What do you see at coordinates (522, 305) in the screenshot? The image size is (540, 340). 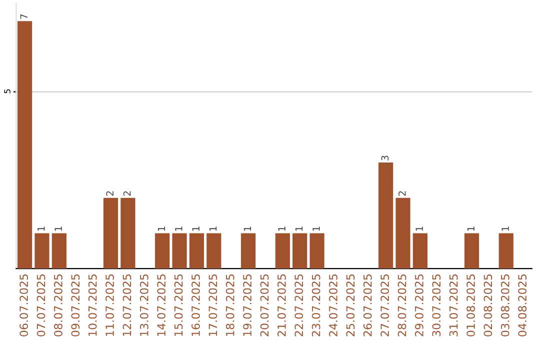 I see `x-tick-label: 04.08.2025` at bounding box center [522, 305].